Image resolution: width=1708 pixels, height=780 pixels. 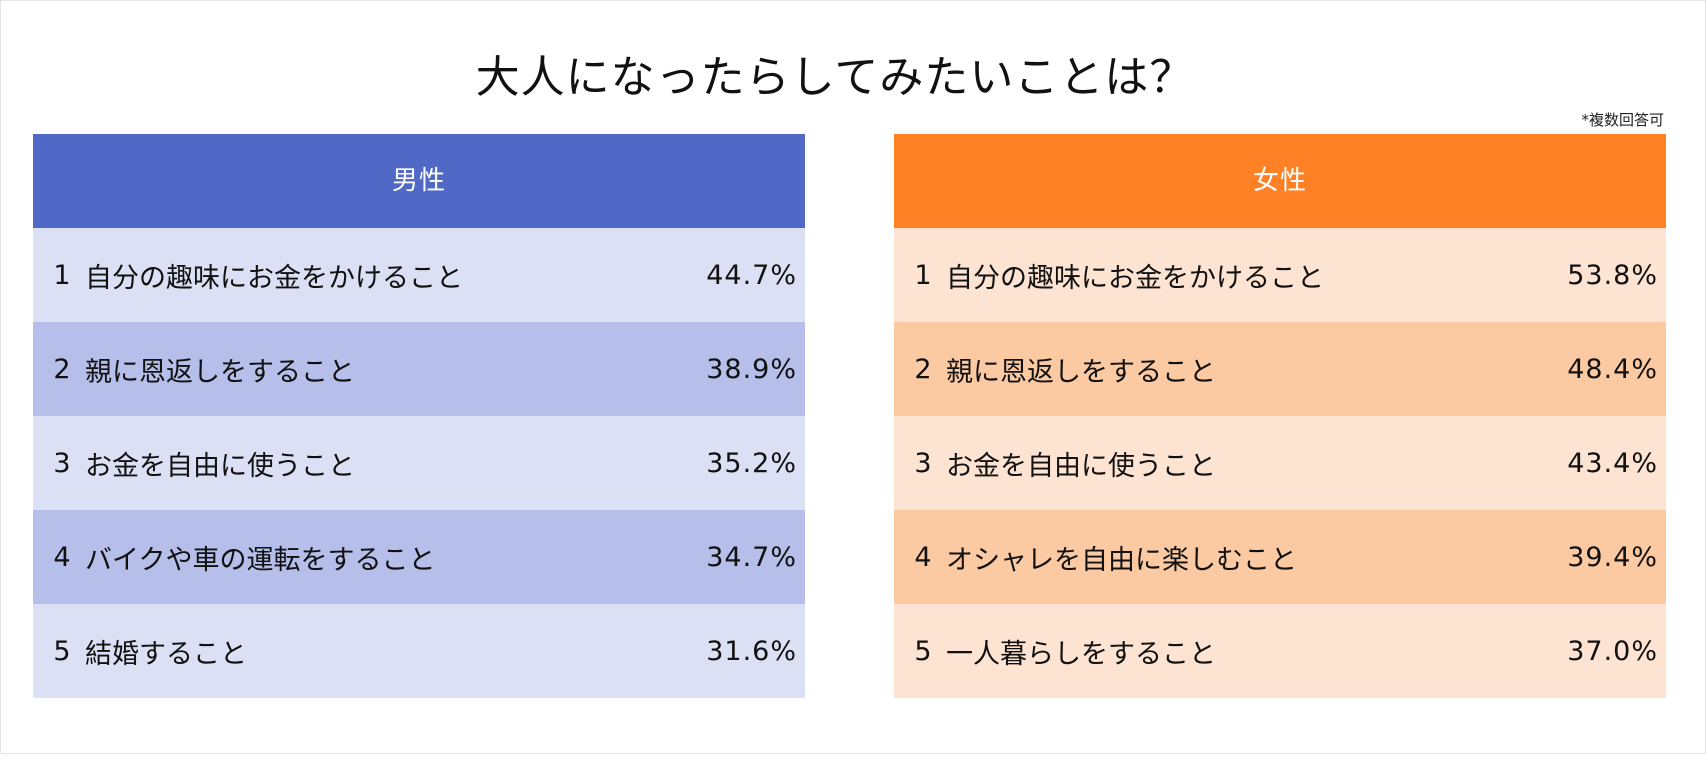 I want to click on table-row: 1 自分の趣味にお金をかけること 44.7%, so click(x=419, y=275).